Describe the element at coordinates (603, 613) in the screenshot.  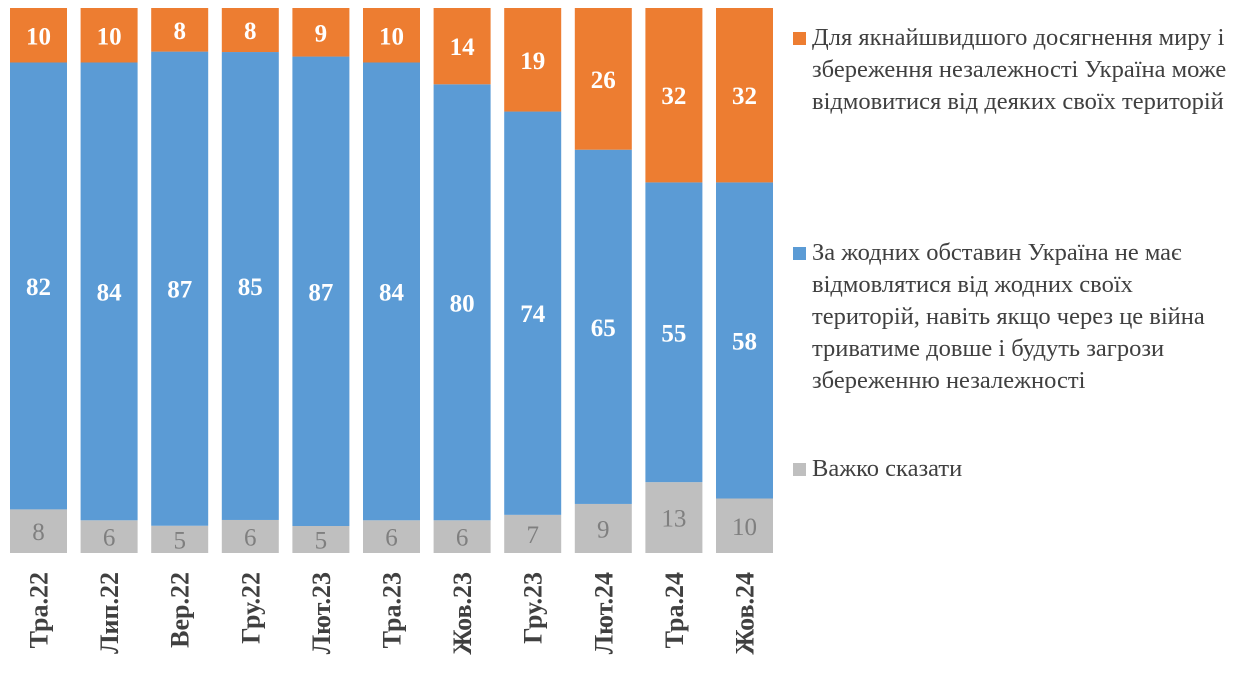
I see `category-label: Лют.24` at that location.